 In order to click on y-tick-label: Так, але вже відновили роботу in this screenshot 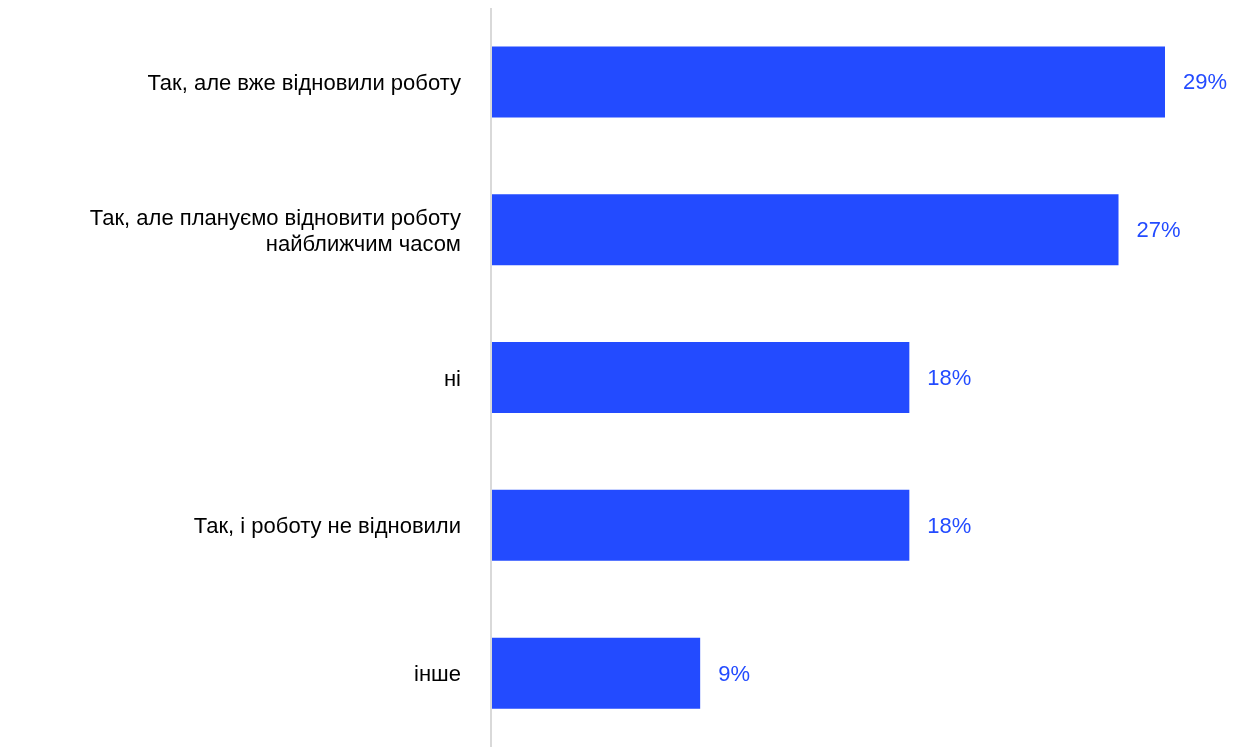, I will do `click(304, 82)`.